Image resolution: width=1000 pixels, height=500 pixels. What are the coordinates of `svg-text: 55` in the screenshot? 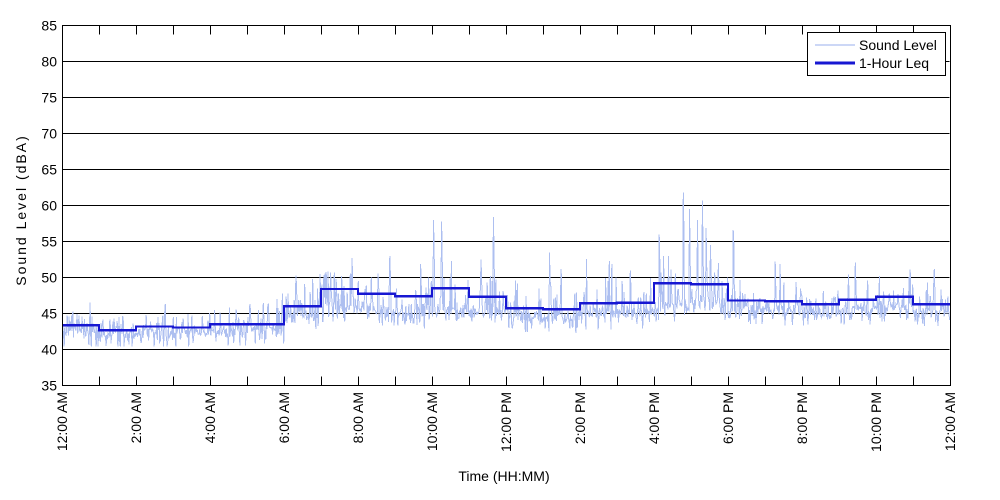 It's located at (49, 241).